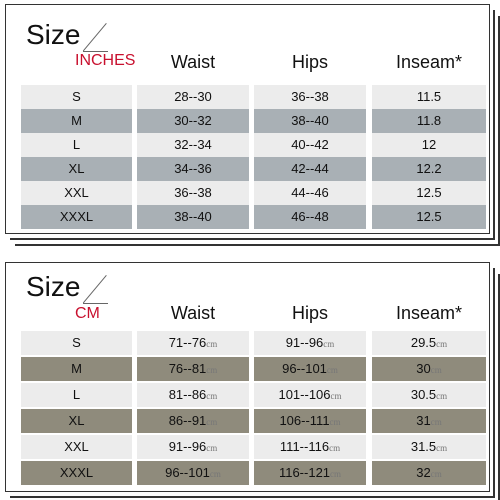  I want to click on hips-value: 42--44, so click(310, 168).